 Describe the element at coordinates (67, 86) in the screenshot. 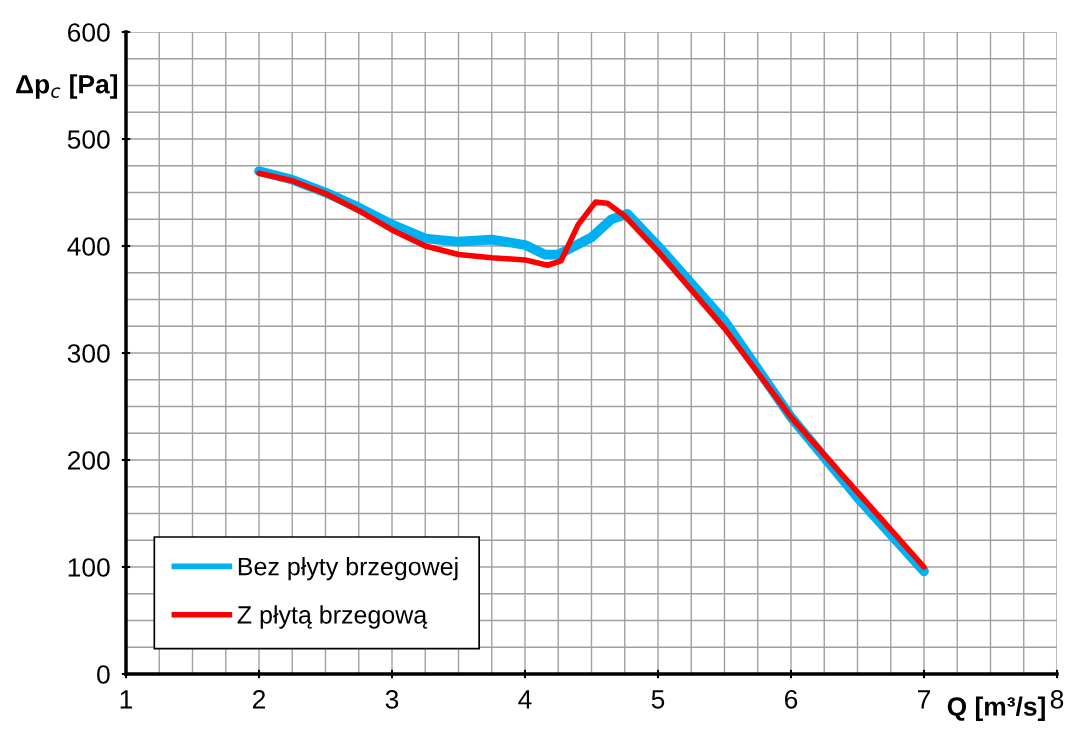

I see `y-axis-title: Δp$_{c}$ [Pa]` at that location.